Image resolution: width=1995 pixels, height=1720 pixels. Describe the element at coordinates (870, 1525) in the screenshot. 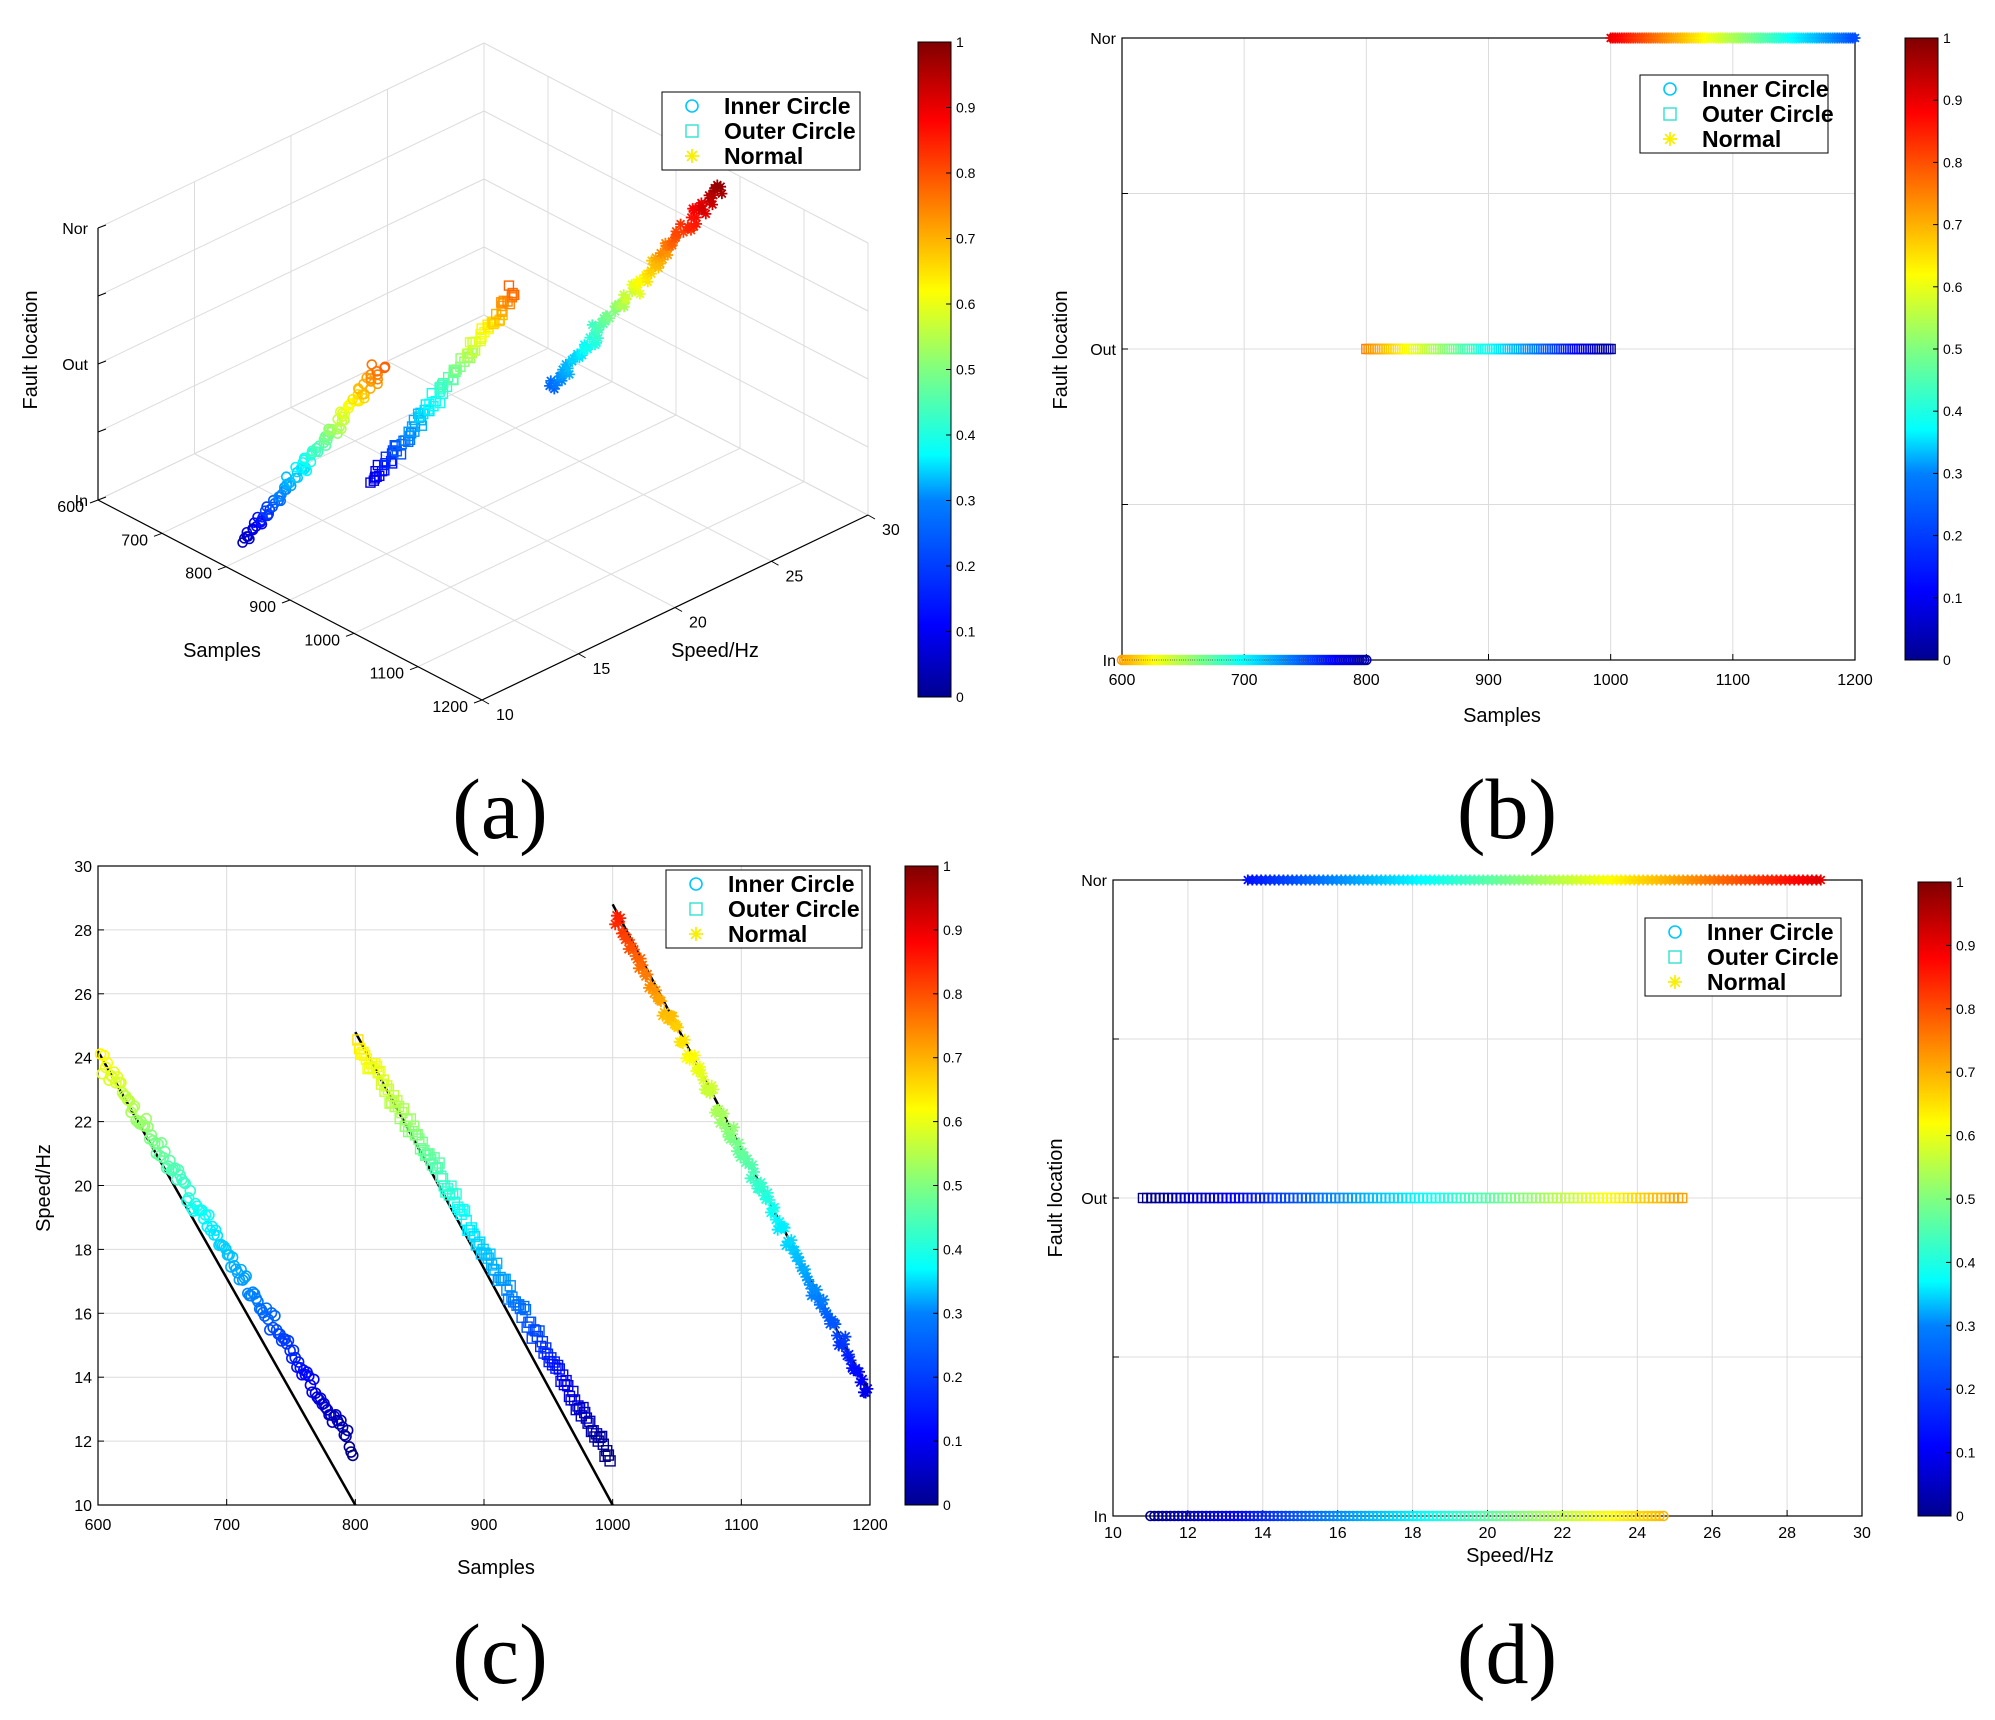

I see `x-tick-label: 1200` at that location.